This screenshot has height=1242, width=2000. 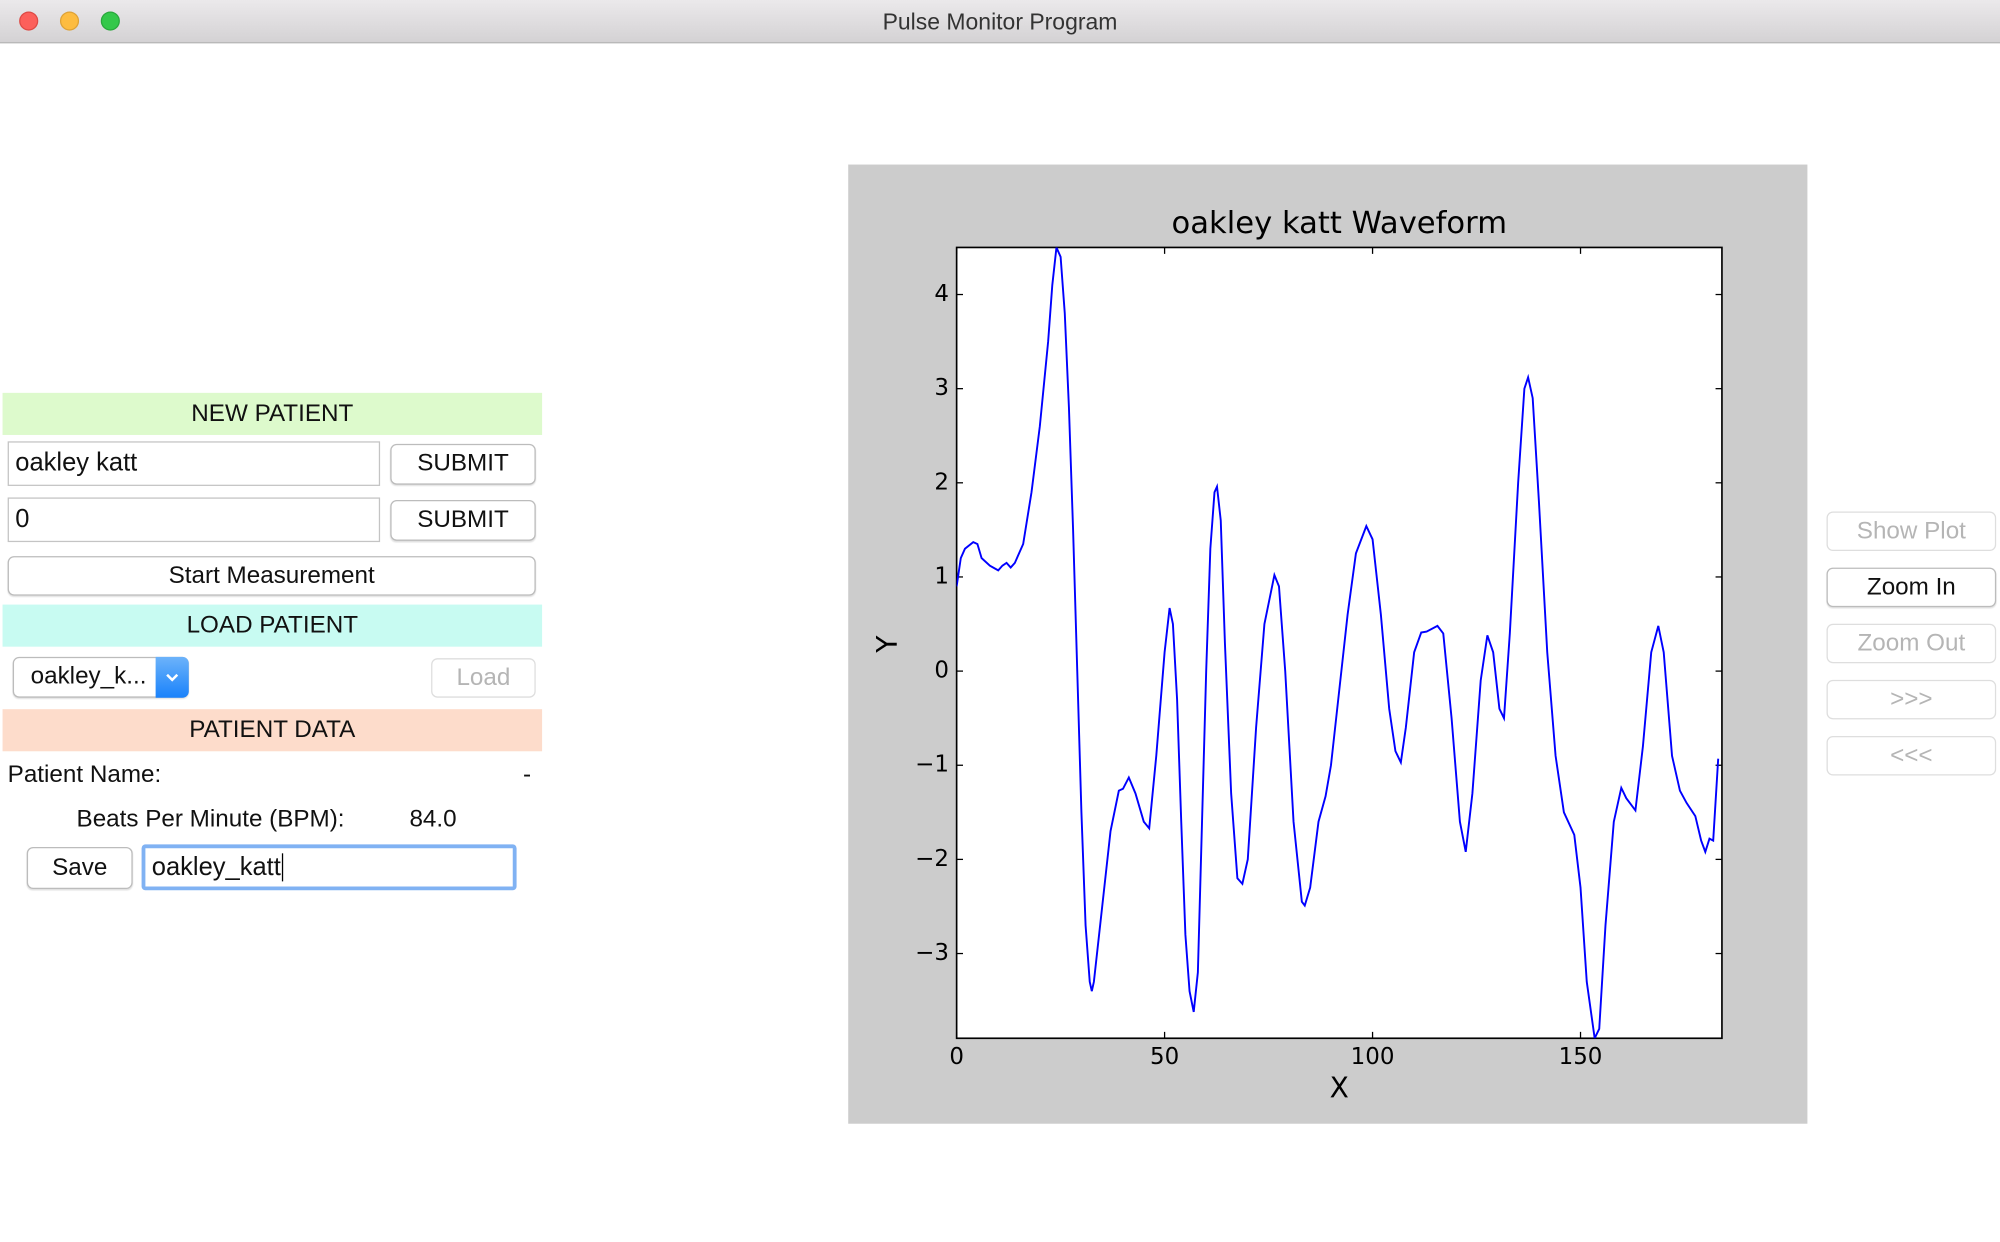 I want to click on patient-name-label: Patient Name:, so click(x=84, y=775).